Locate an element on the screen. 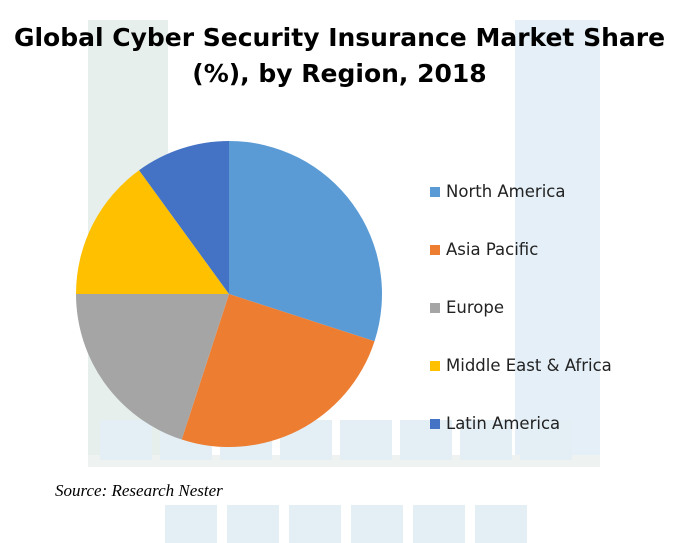  legend-label: Asia Pacific is located at coordinates (492, 249).